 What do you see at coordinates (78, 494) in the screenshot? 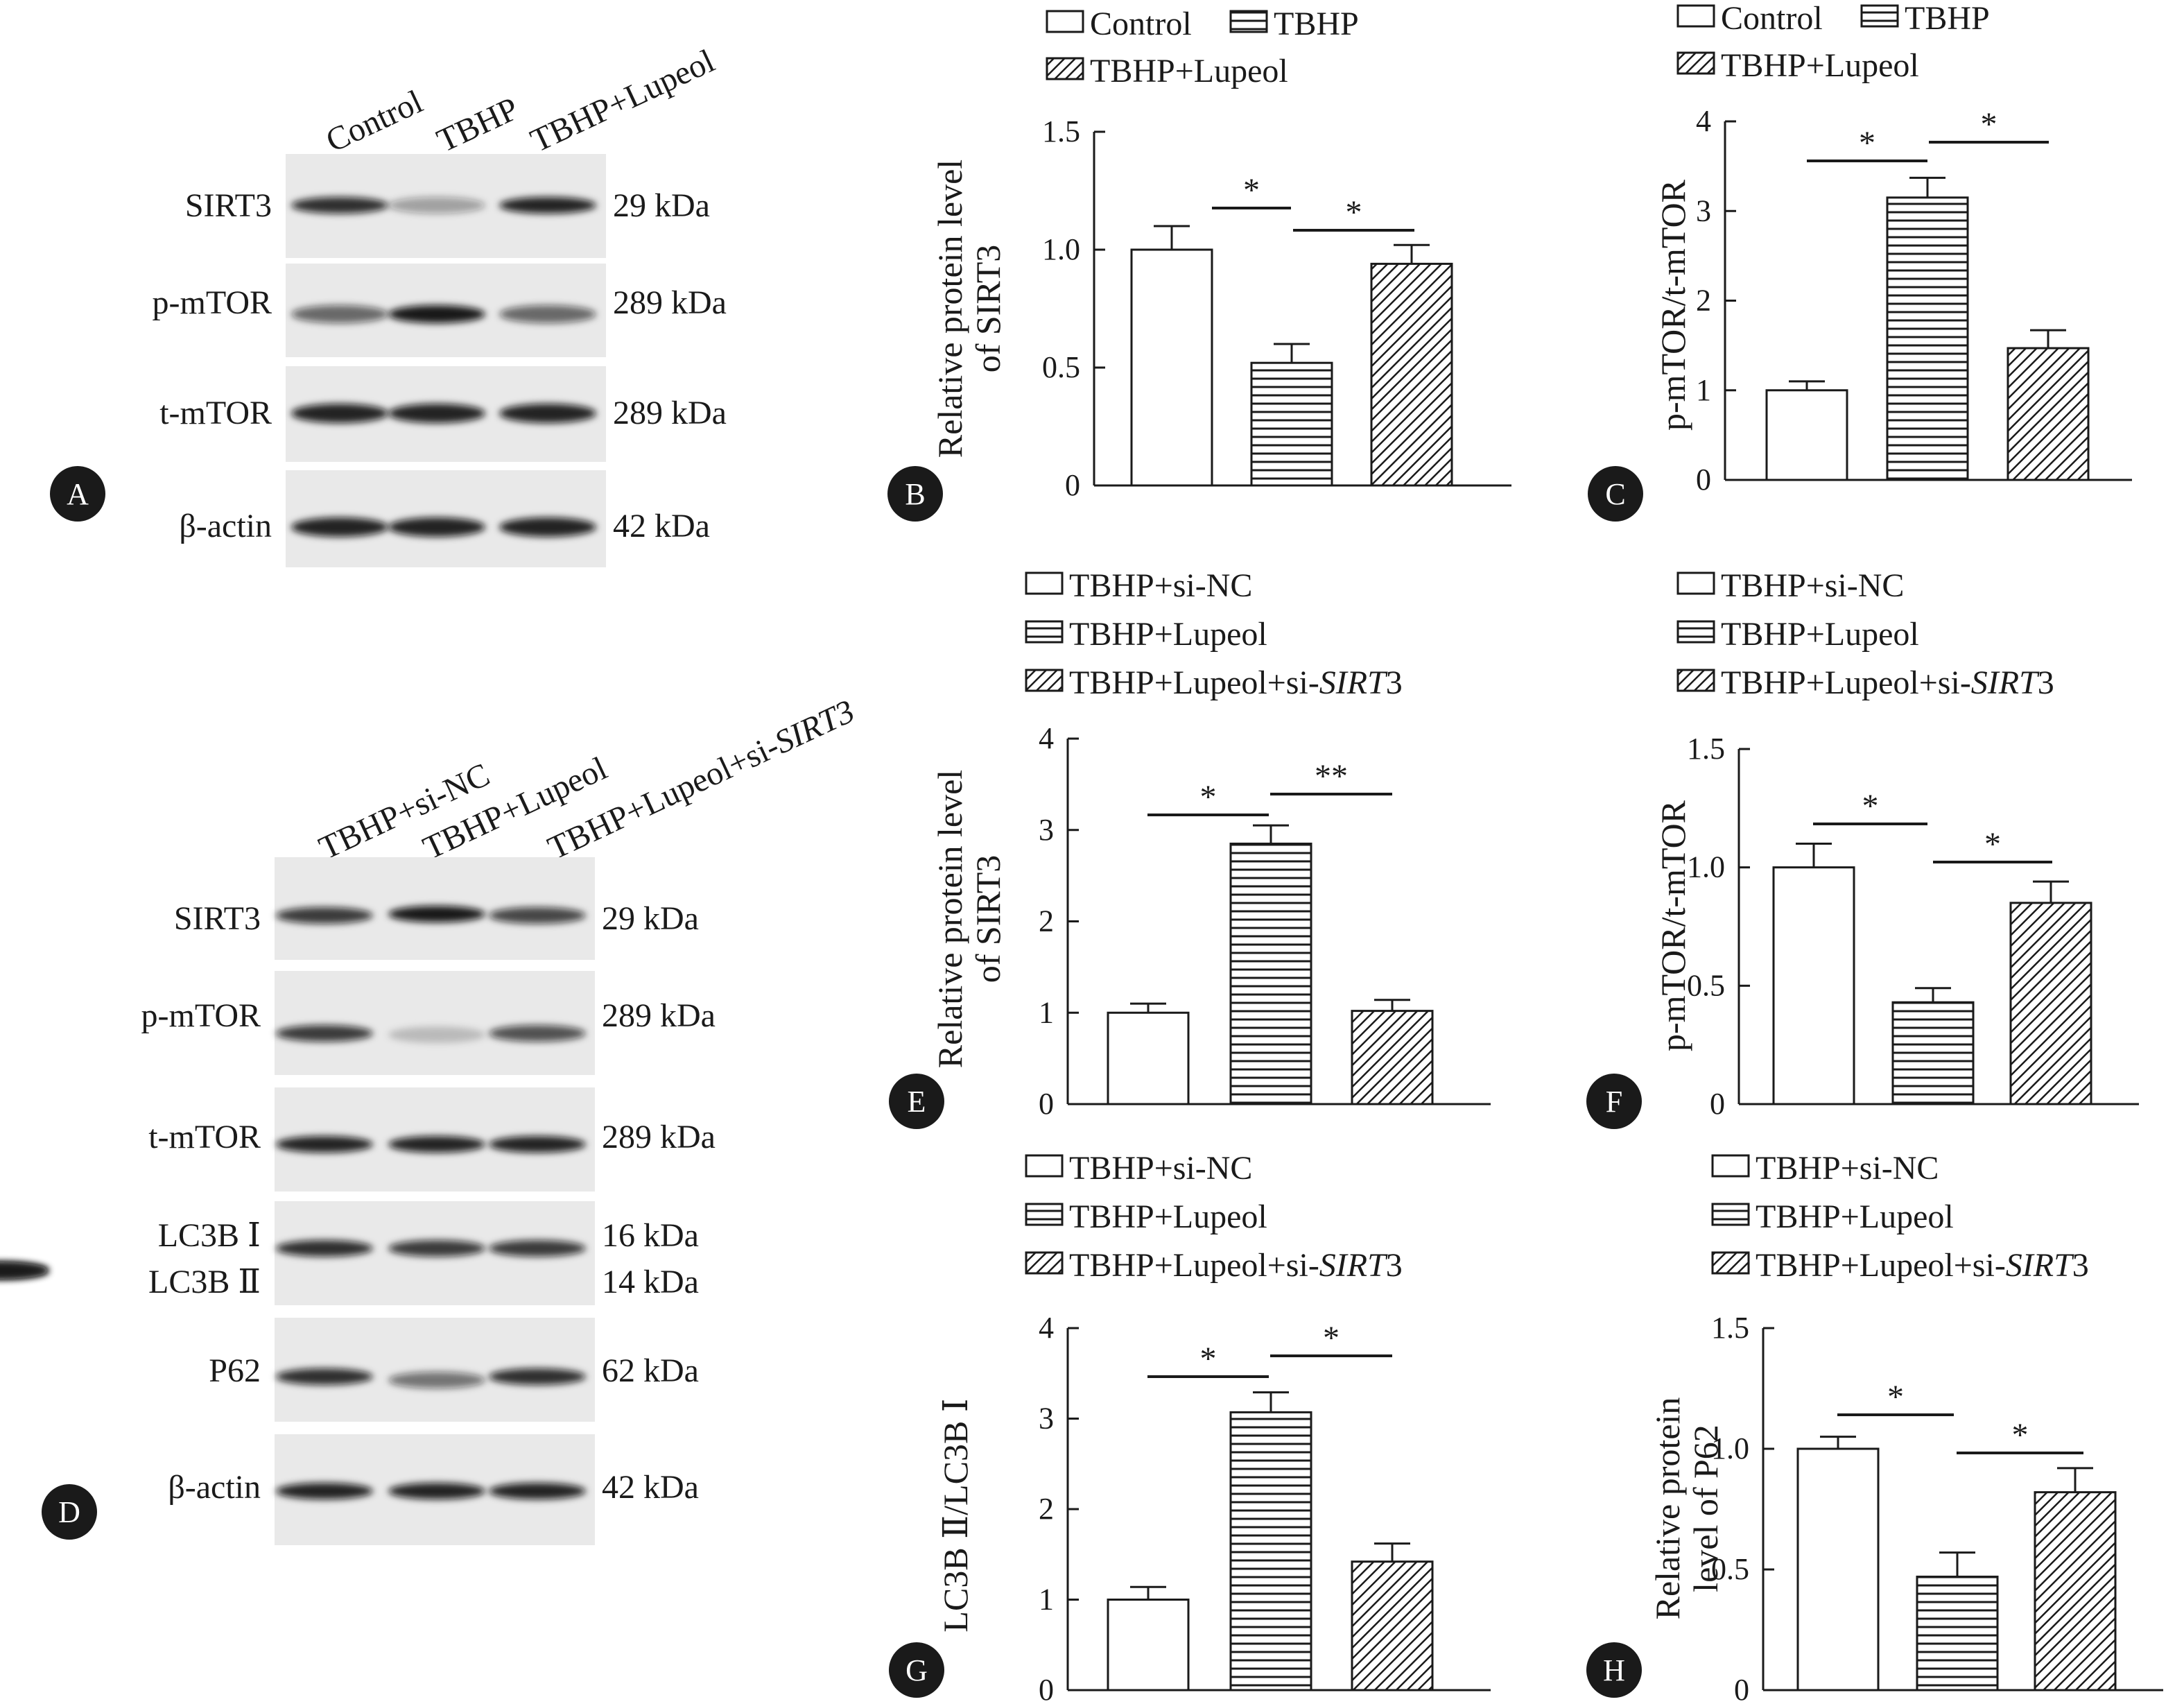
I see `panel-letter: A` at bounding box center [78, 494].